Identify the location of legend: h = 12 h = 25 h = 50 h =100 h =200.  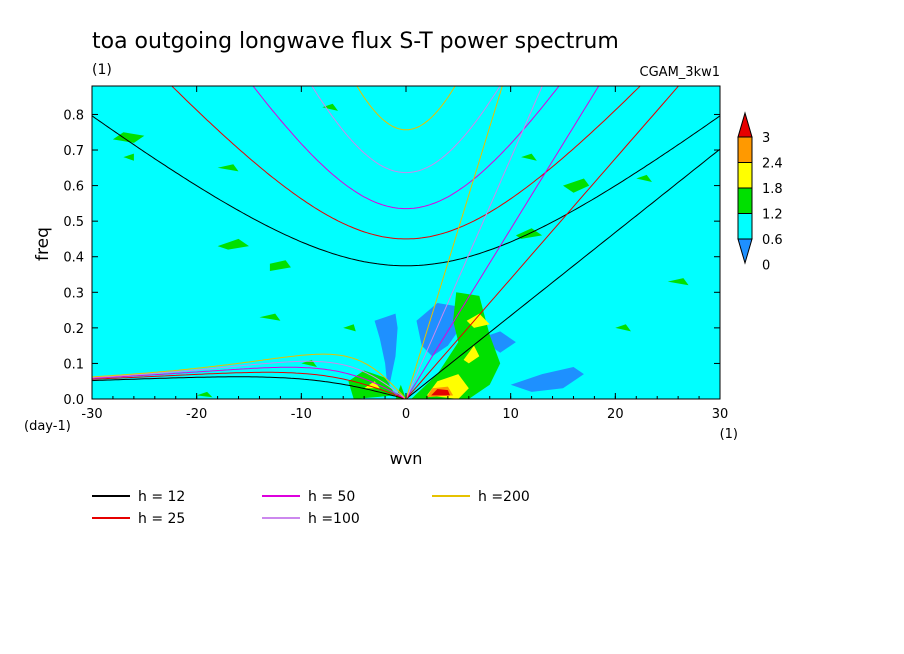
(311, 508).